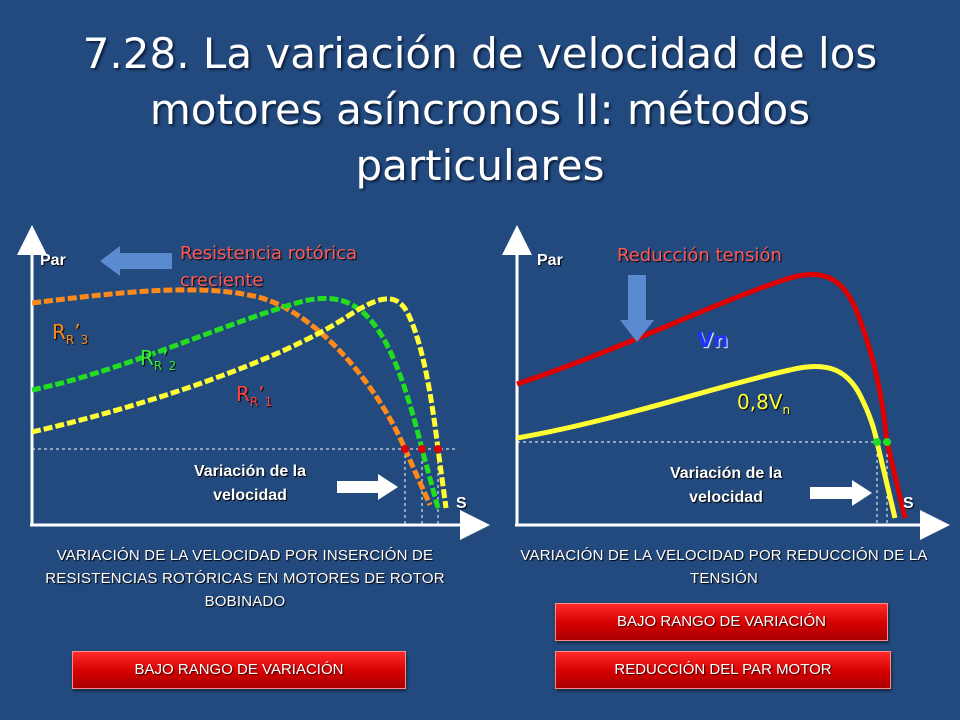  What do you see at coordinates (84, 340) in the screenshot?
I see `label-rr3-index: 3` at bounding box center [84, 340].